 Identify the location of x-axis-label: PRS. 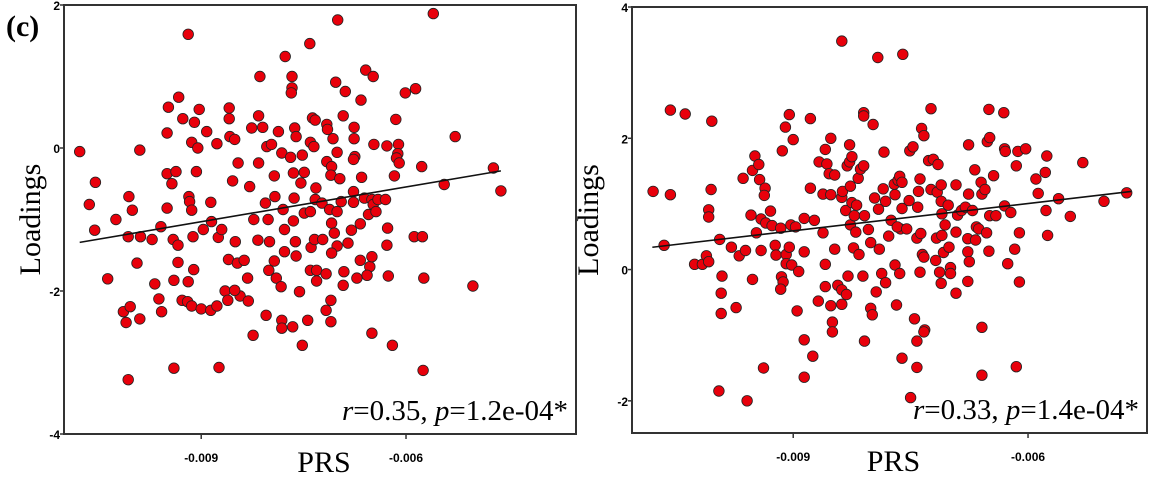
(323, 461).